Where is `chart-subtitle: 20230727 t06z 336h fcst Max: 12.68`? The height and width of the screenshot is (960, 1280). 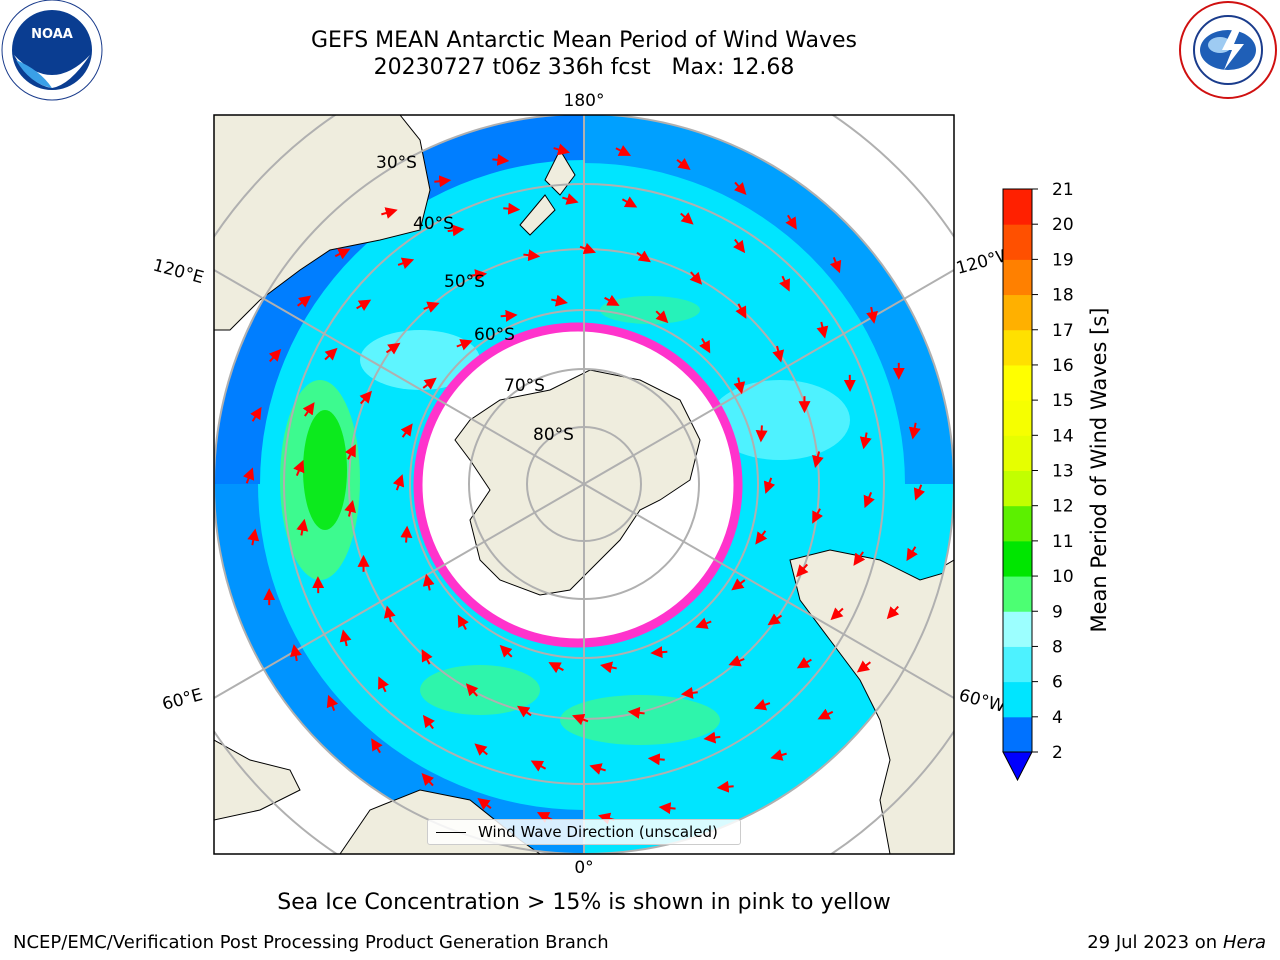
chart-subtitle: 20230727 t06z 336h fcst Max: 12.68 is located at coordinates (584, 67).